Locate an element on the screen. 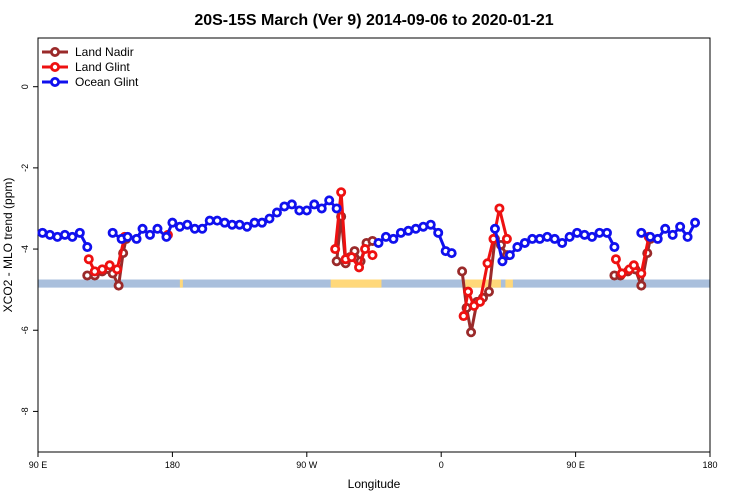 The image size is (750, 500). x-tick-label: 0 is located at coordinates (441, 465).